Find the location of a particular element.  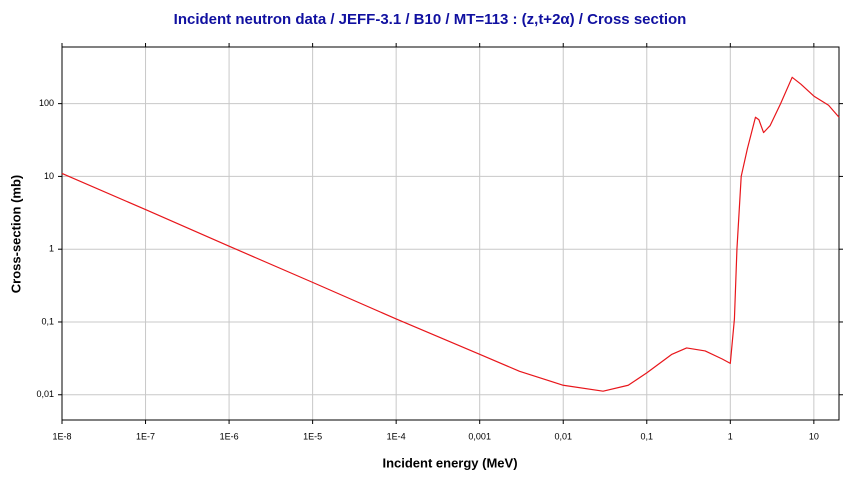

y-tick-label: 0,1 is located at coordinates (47, 321).